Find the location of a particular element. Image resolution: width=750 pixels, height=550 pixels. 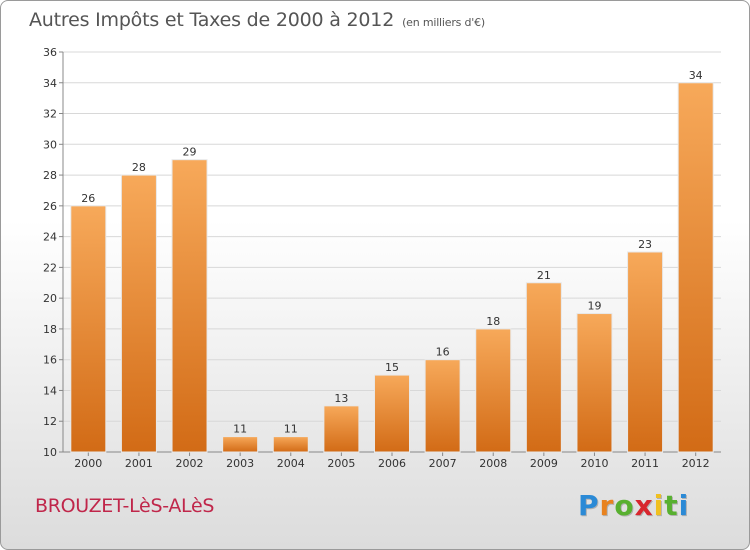

value-label-2004: 11 is located at coordinates (291, 429).